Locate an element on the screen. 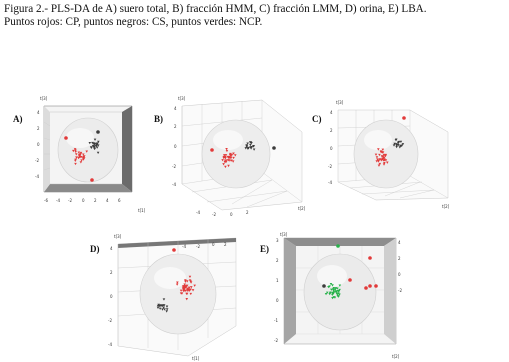 The height and width of the screenshot is (362, 509). axis-label-d-top: t[3] is located at coordinates (118, 236).